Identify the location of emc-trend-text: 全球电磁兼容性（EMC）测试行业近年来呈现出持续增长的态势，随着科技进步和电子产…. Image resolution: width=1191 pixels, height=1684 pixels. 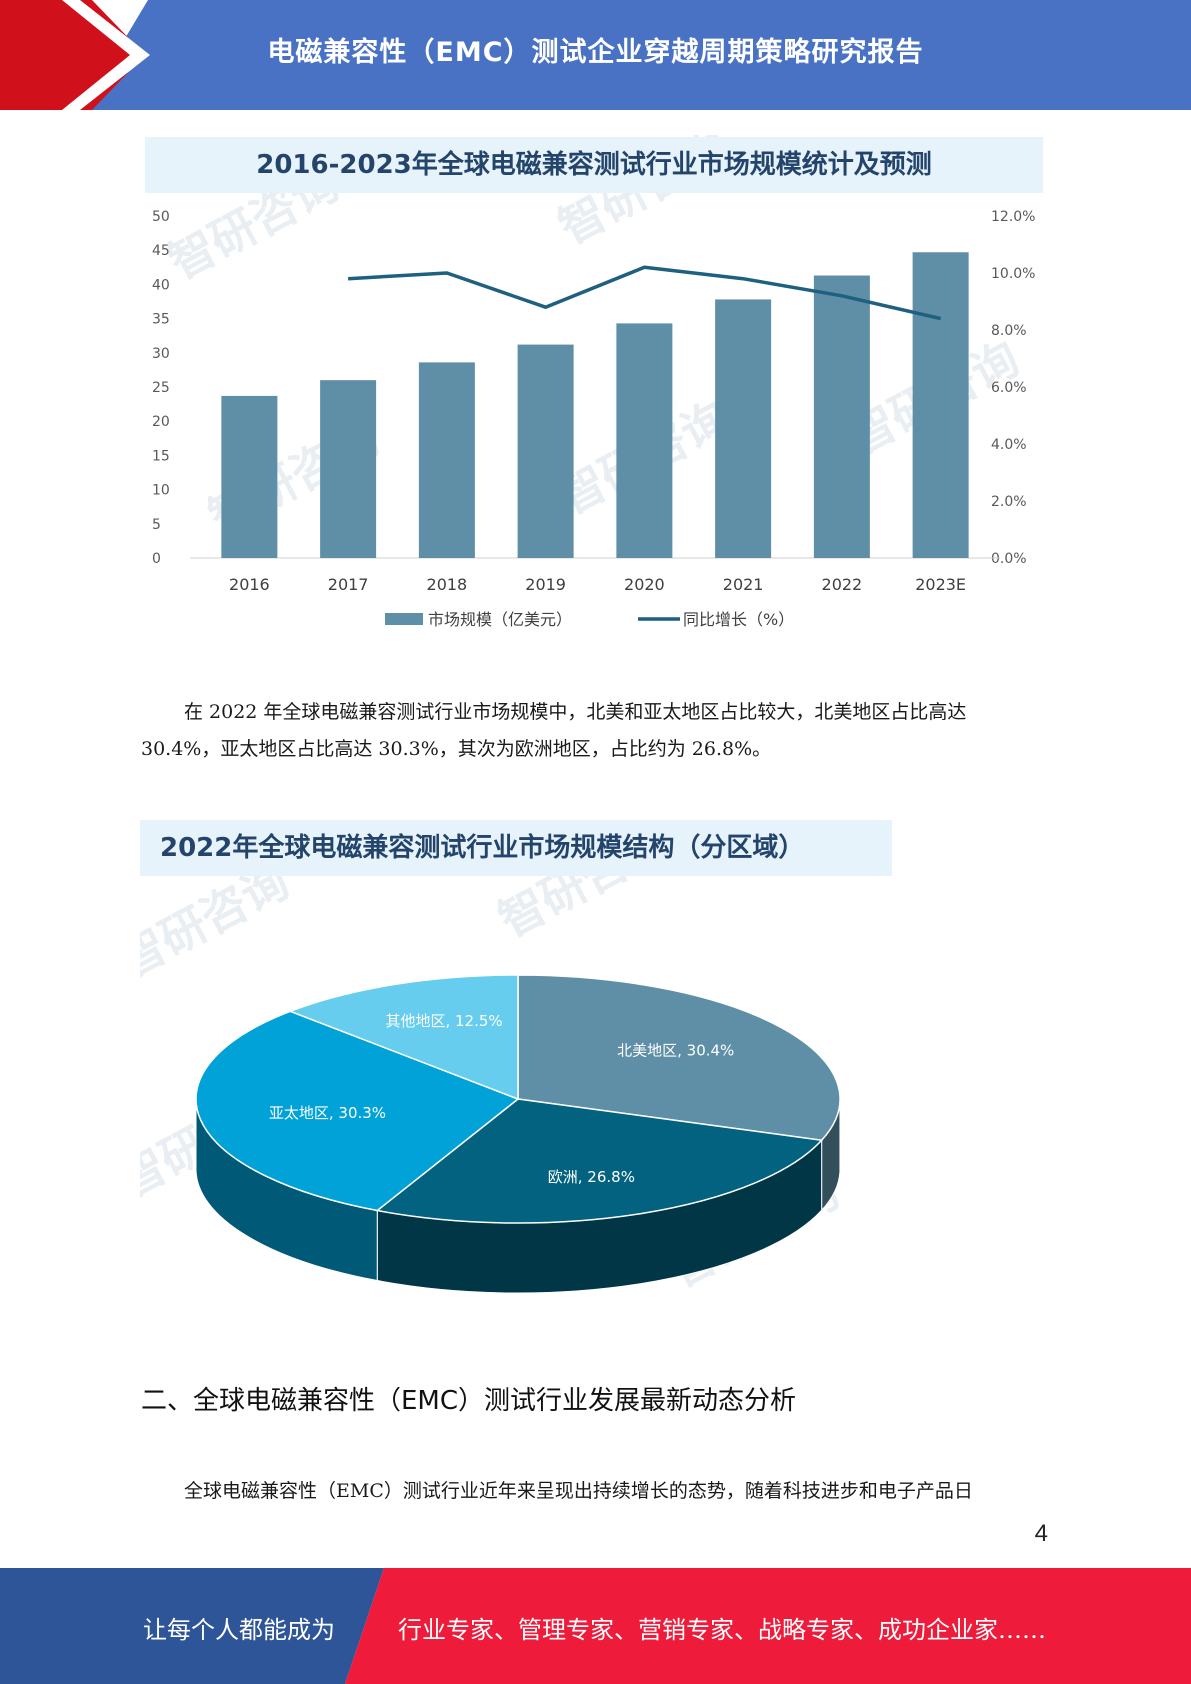
(578, 1491).